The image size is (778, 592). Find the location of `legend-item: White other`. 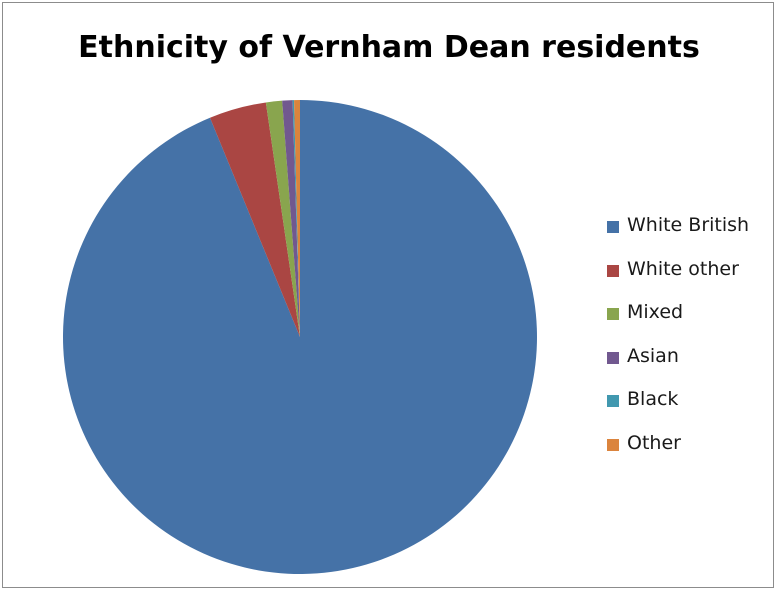

legend-item: White other is located at coordinates (692, 270).